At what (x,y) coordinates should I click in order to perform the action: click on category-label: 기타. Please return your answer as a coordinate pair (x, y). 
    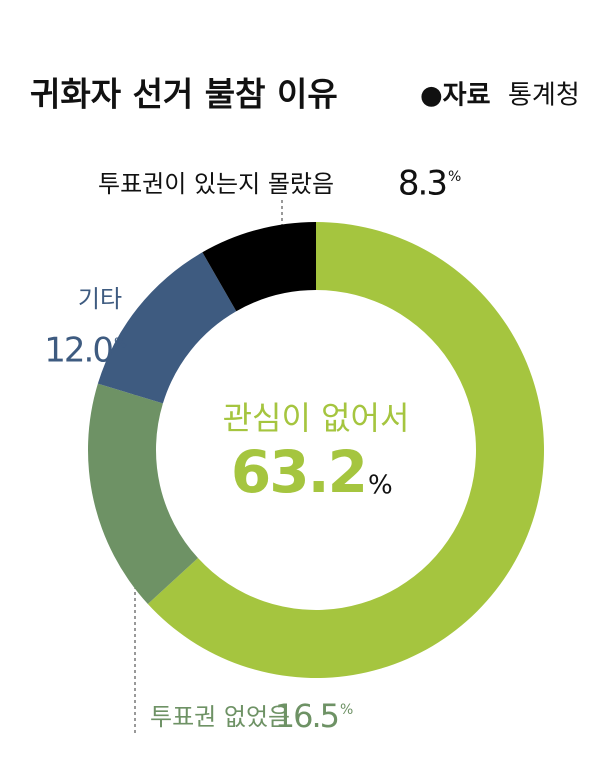
    Looking at the image, I should click on (100, 299).